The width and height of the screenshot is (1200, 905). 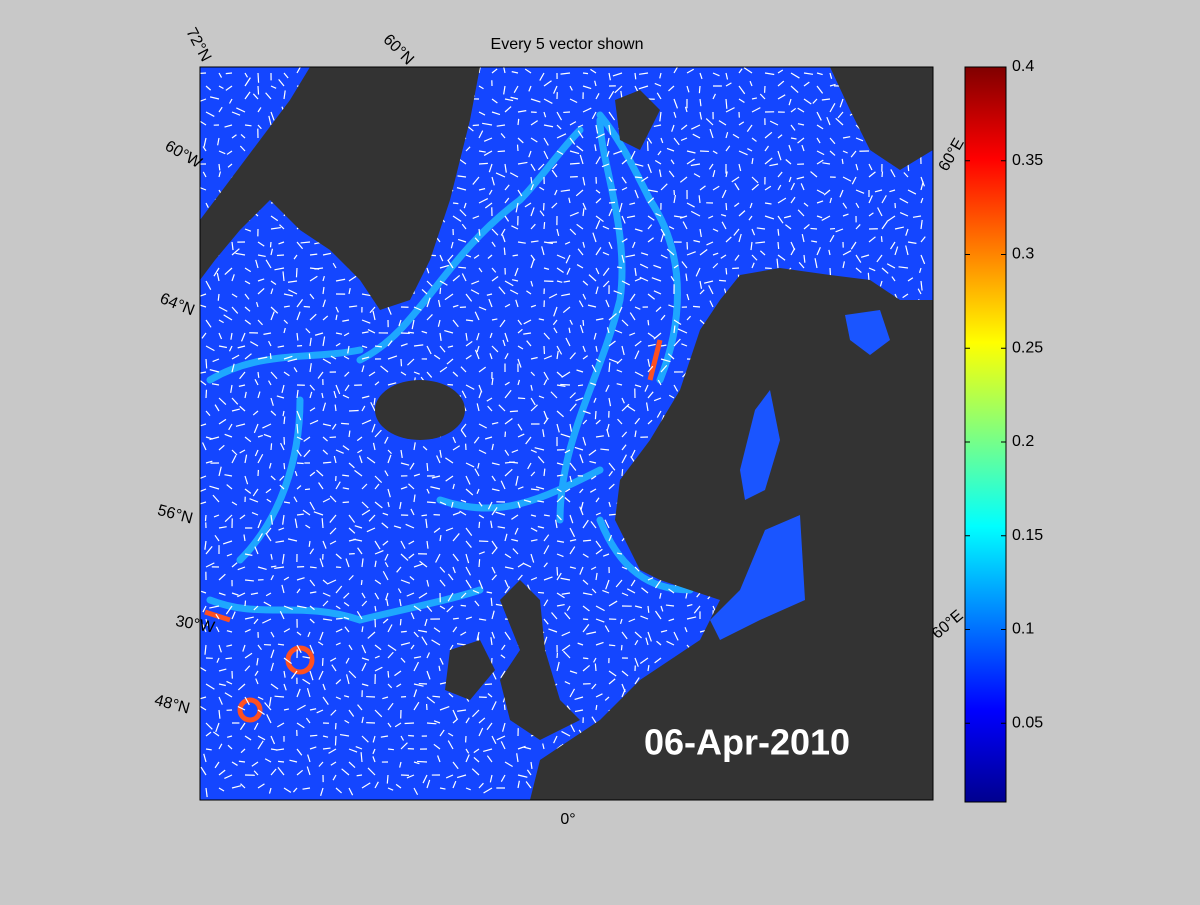 I want to click on colorbar-tick-label: 0.25, so click(x=1027, y=347).